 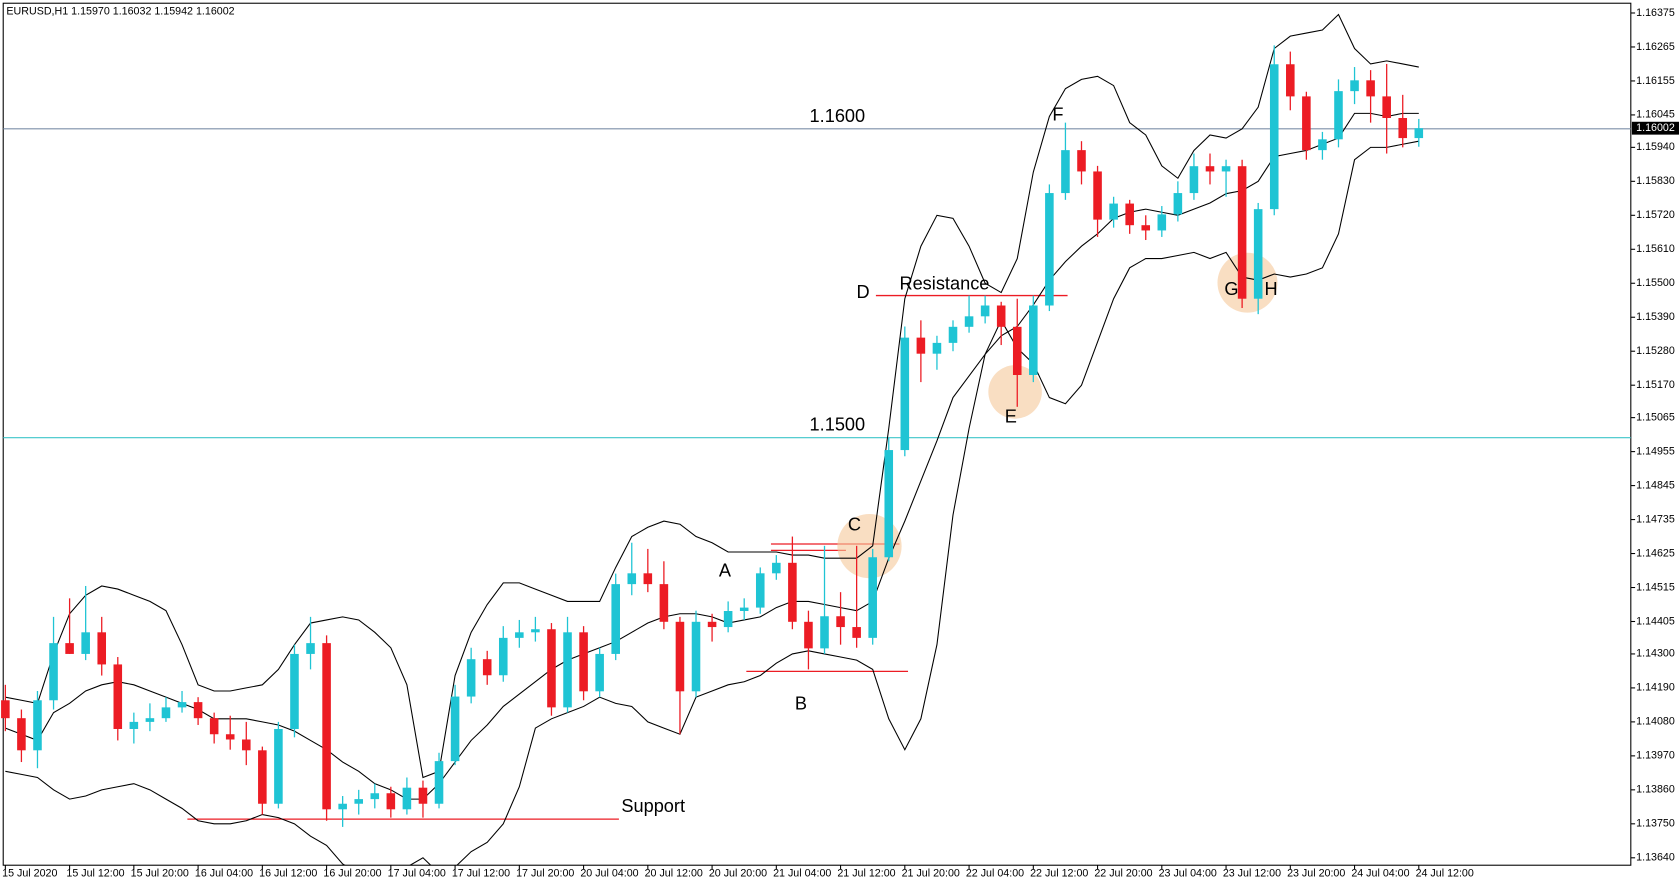 I want to click on y-tick-label: 1.16045, so click(x=1655, y=115).